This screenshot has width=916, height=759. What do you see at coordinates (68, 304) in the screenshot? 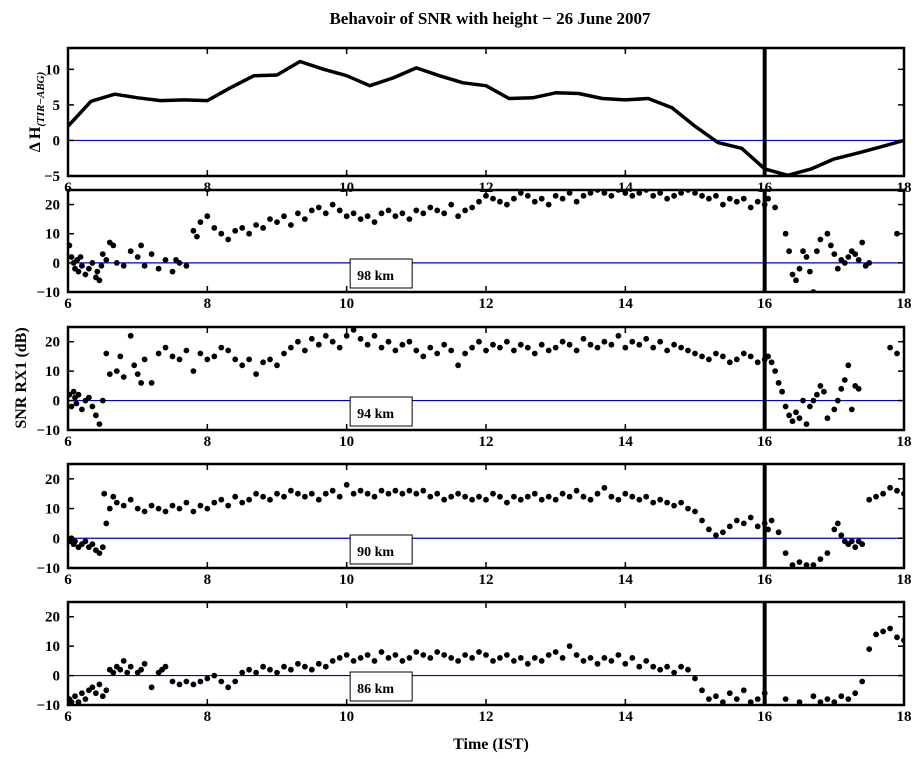
I see `x-tick-label: 6` at bounding box center [68, 304].